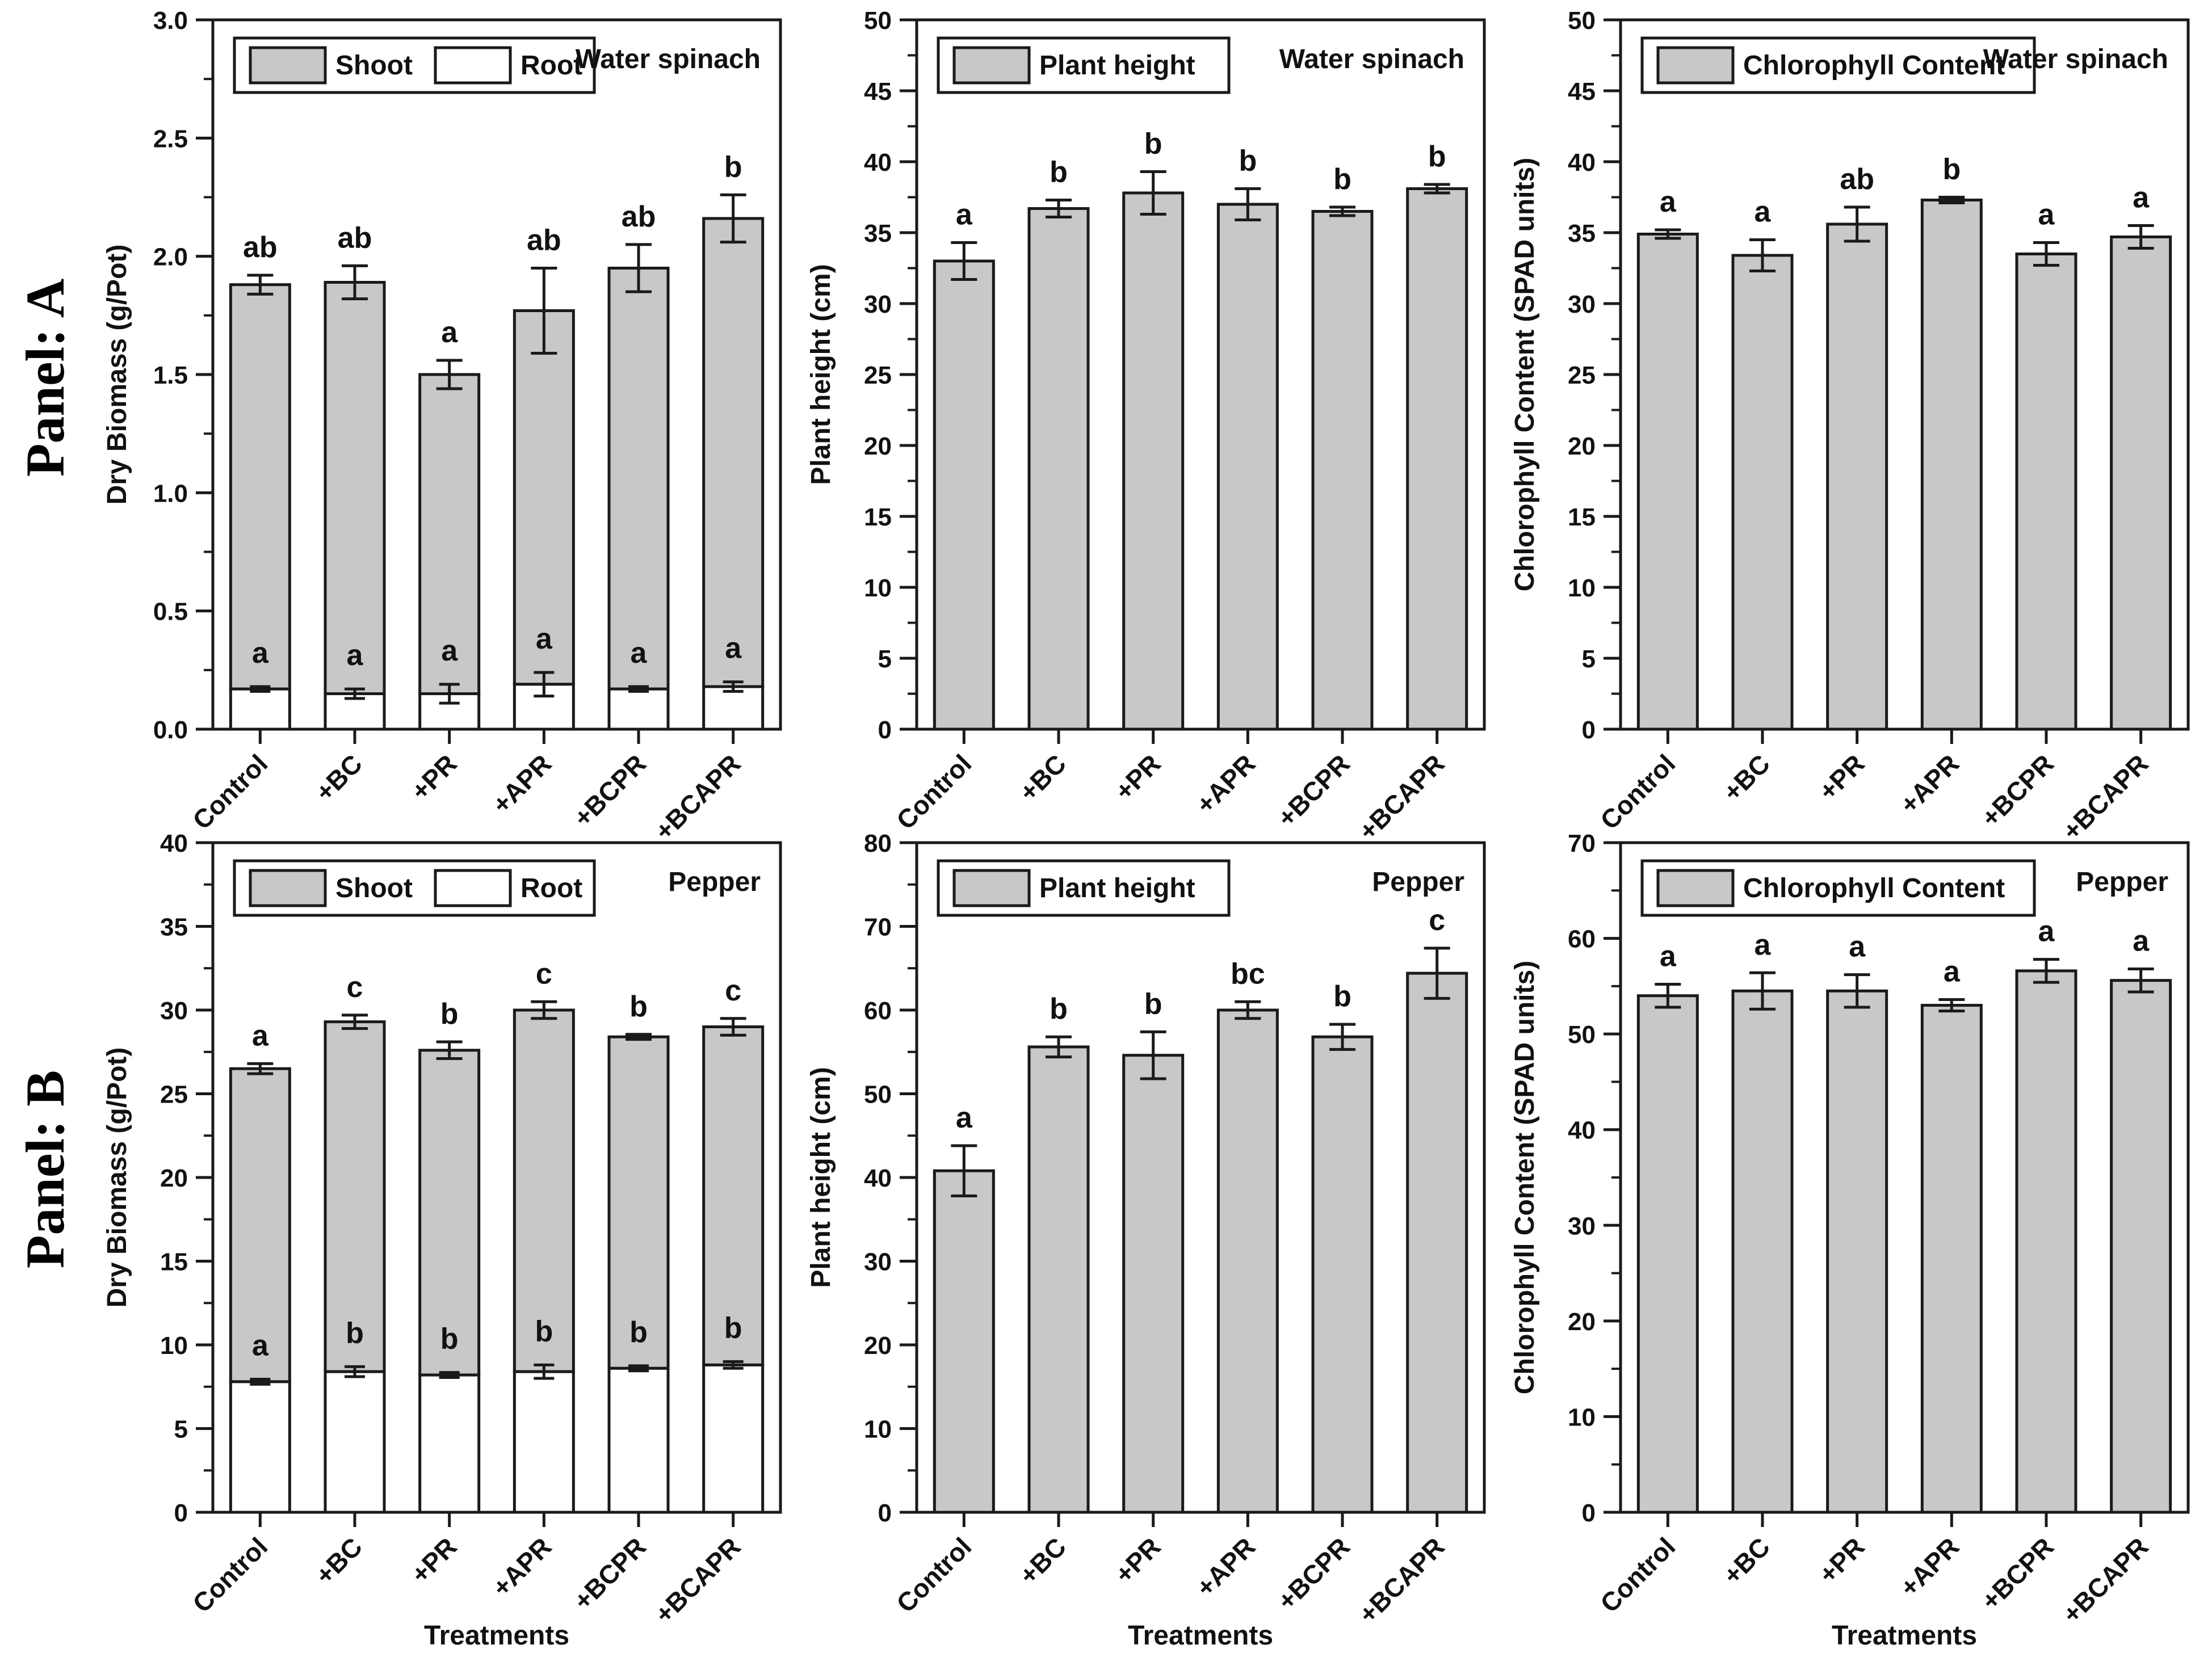 Image resolution: width=2212 pixels, height=1674 pixels. Describe the element at coordinates (821, 1178) in the screenshot. I see `y-axis-title: Plant height (cm)` at that location.